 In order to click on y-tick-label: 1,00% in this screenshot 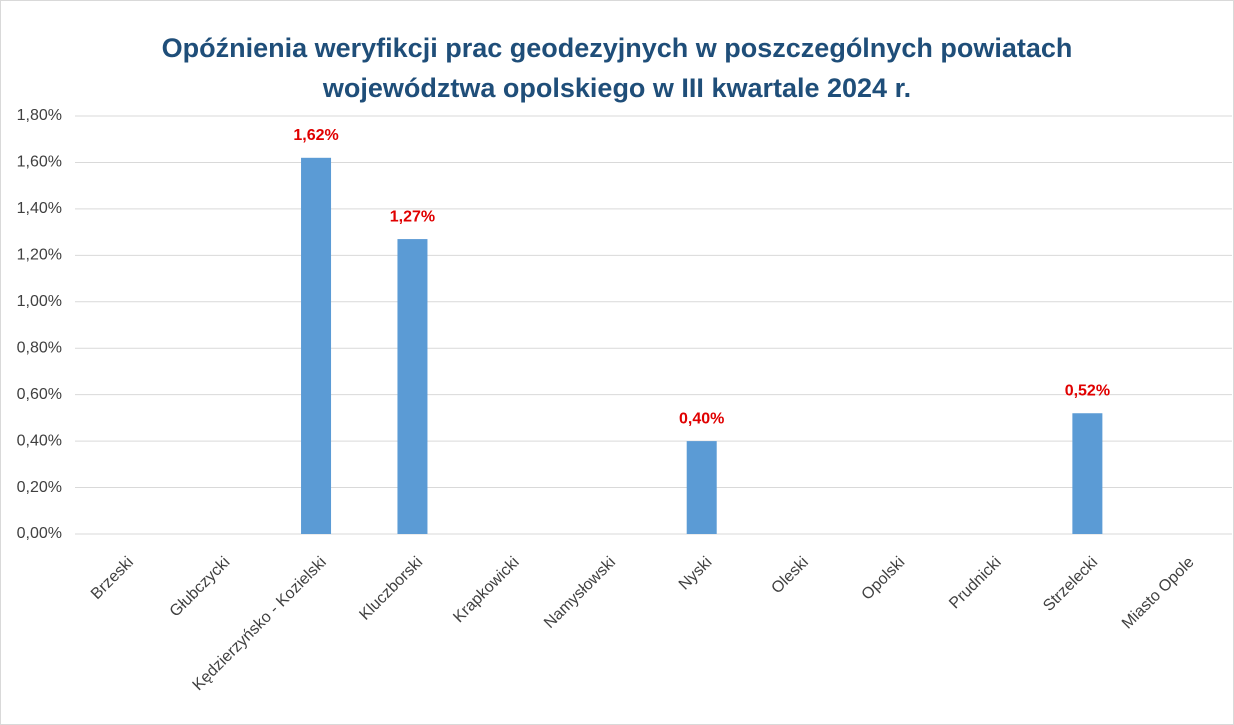, I will do `click(39, 301)`.